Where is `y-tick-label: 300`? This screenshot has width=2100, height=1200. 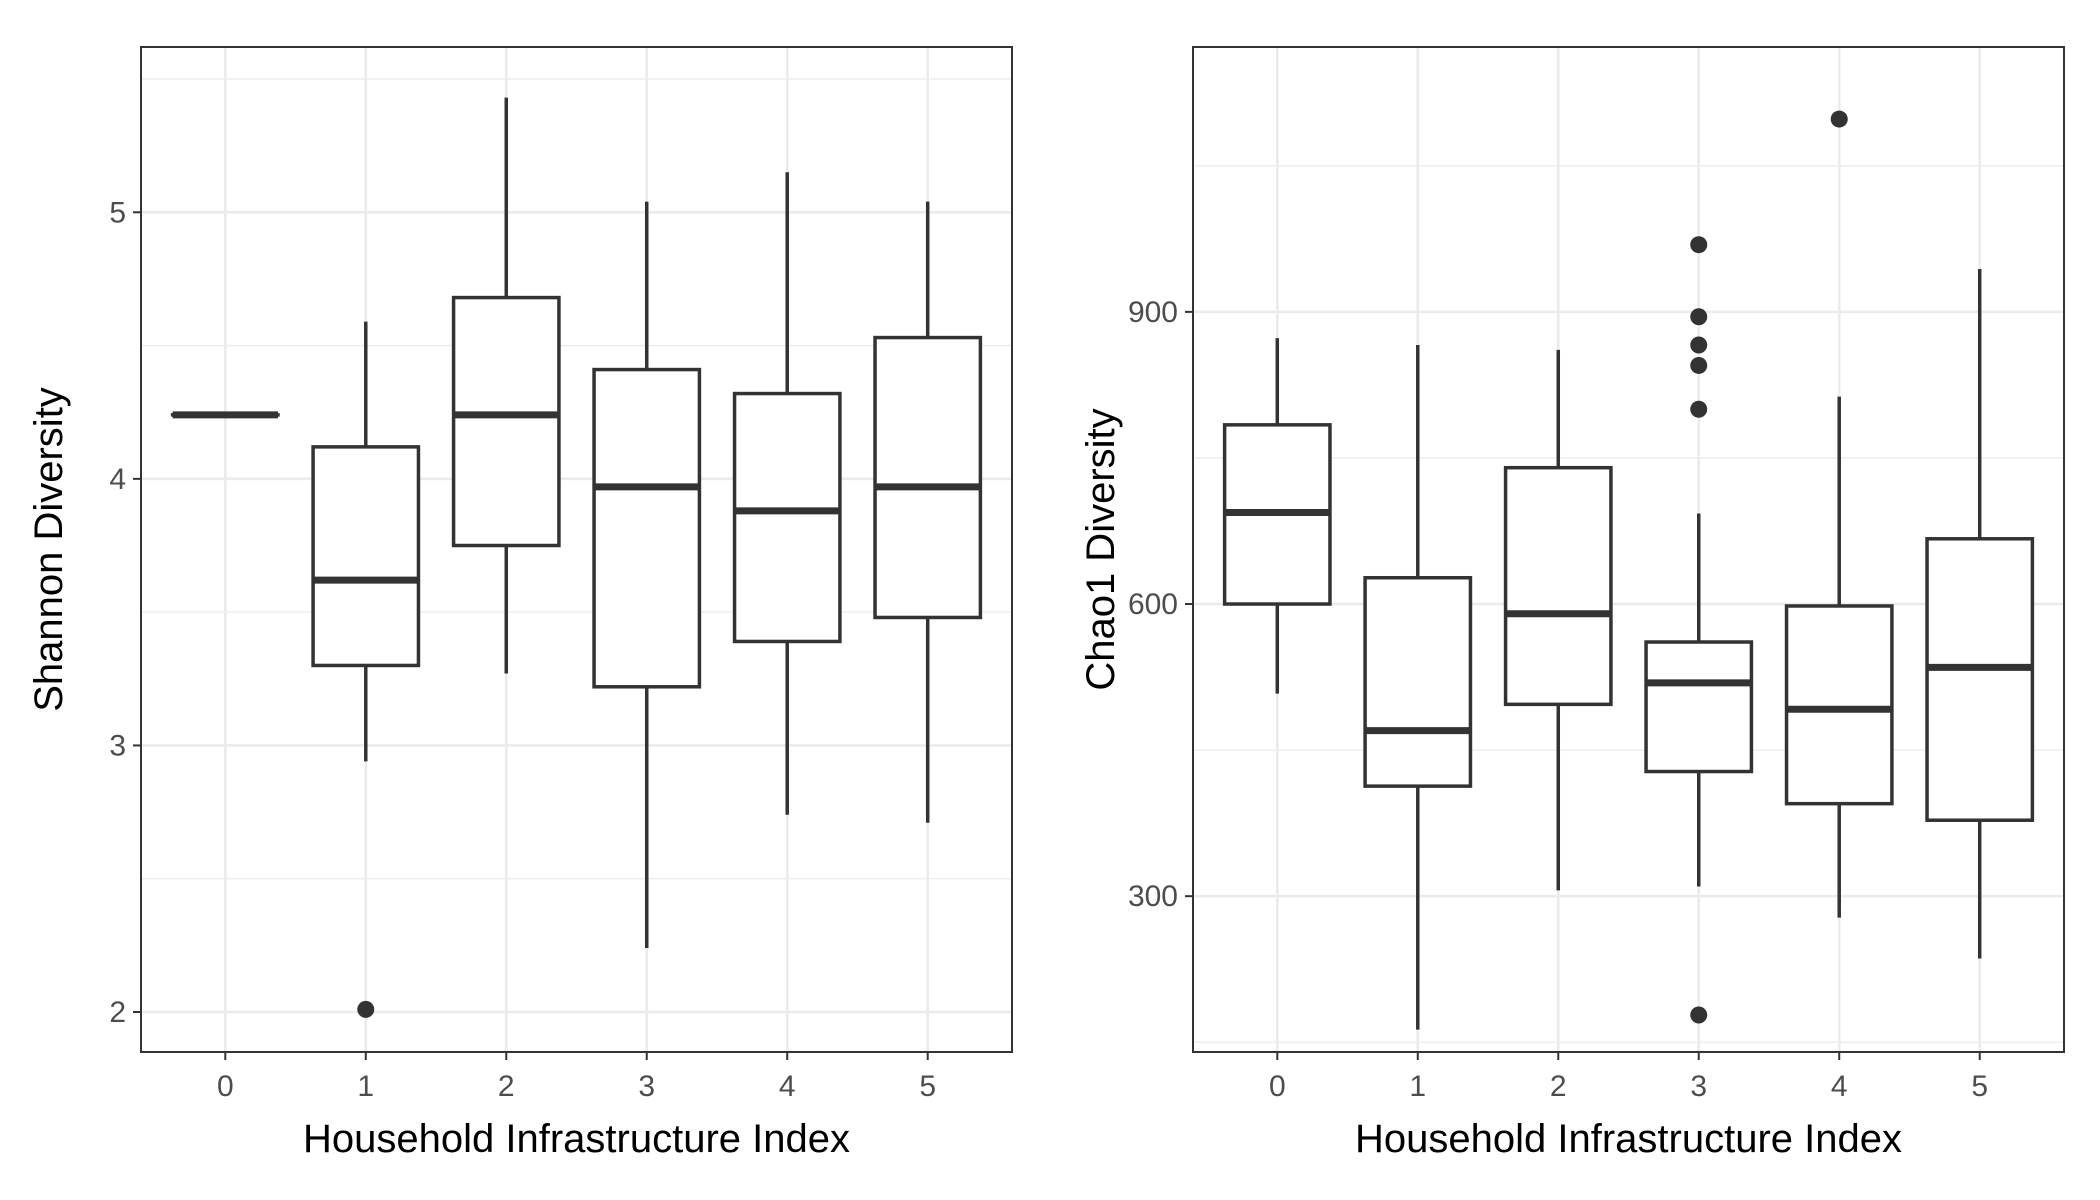
y-tick-label: 300 is located at coordinates (1153, 896).